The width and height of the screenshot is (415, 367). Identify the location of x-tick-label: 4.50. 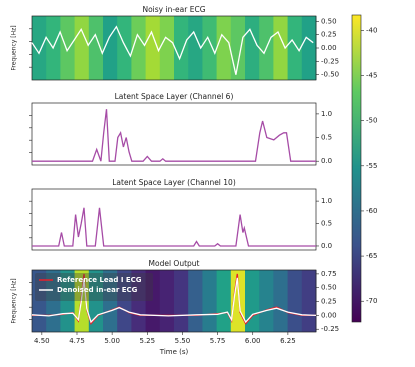
(42, 341).